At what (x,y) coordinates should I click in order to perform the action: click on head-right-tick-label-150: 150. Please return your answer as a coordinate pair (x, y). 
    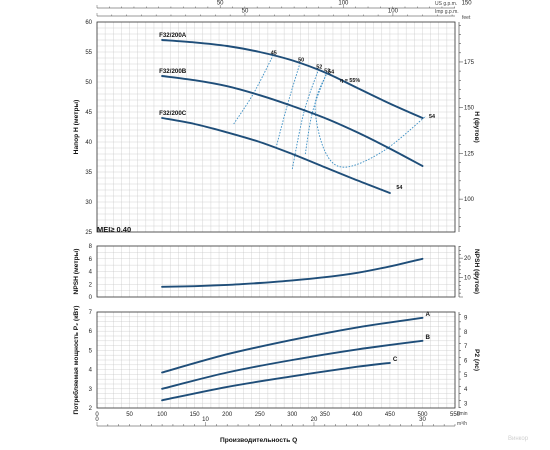
    Looking at the image, I should click on (469, 109).